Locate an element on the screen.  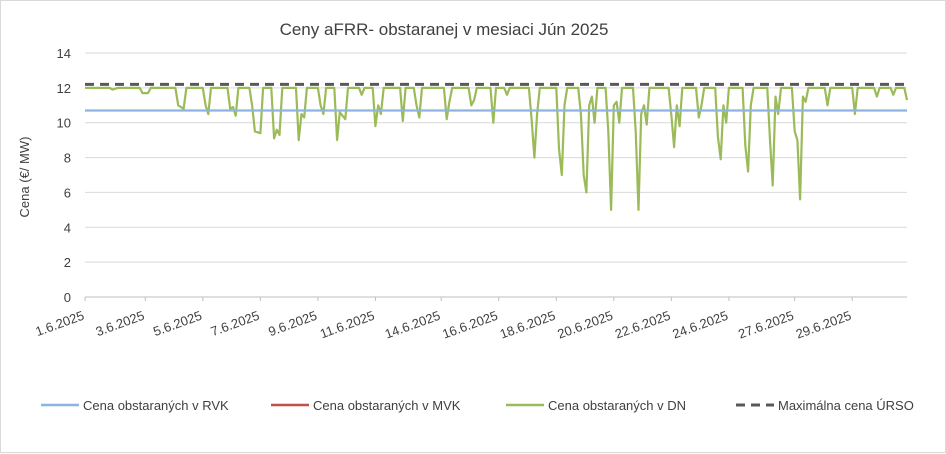
x-tick-label-11: 24.6.2025 is located at coordinates (699, 325).